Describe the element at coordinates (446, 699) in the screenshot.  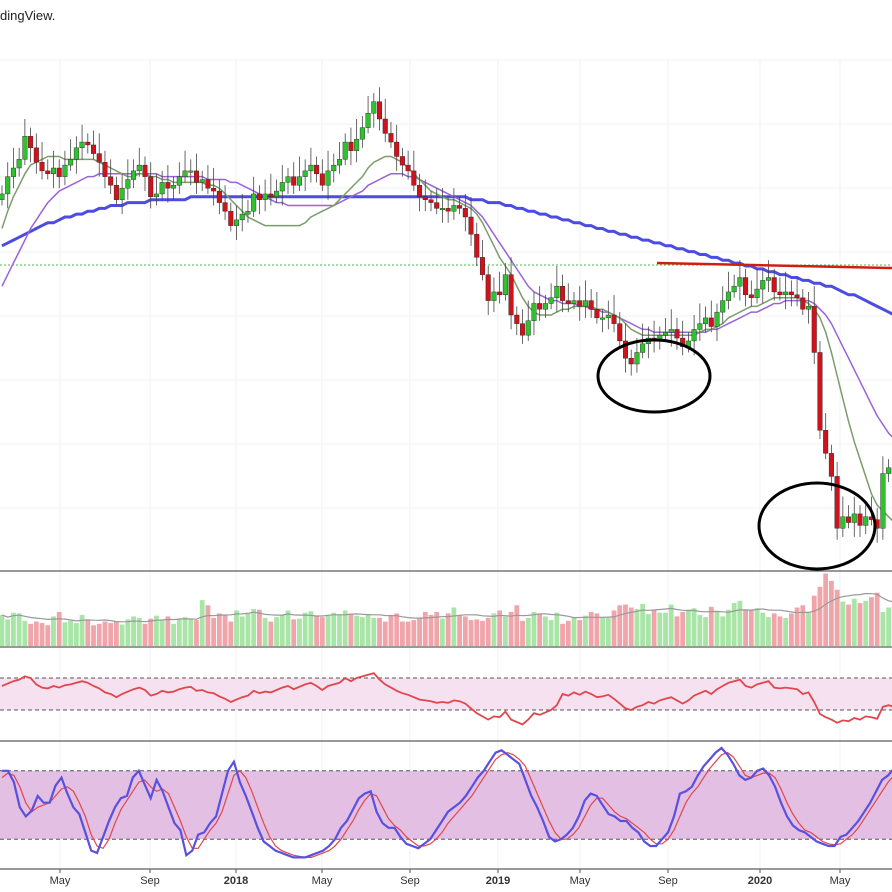
I see `rsi-line` at that location.